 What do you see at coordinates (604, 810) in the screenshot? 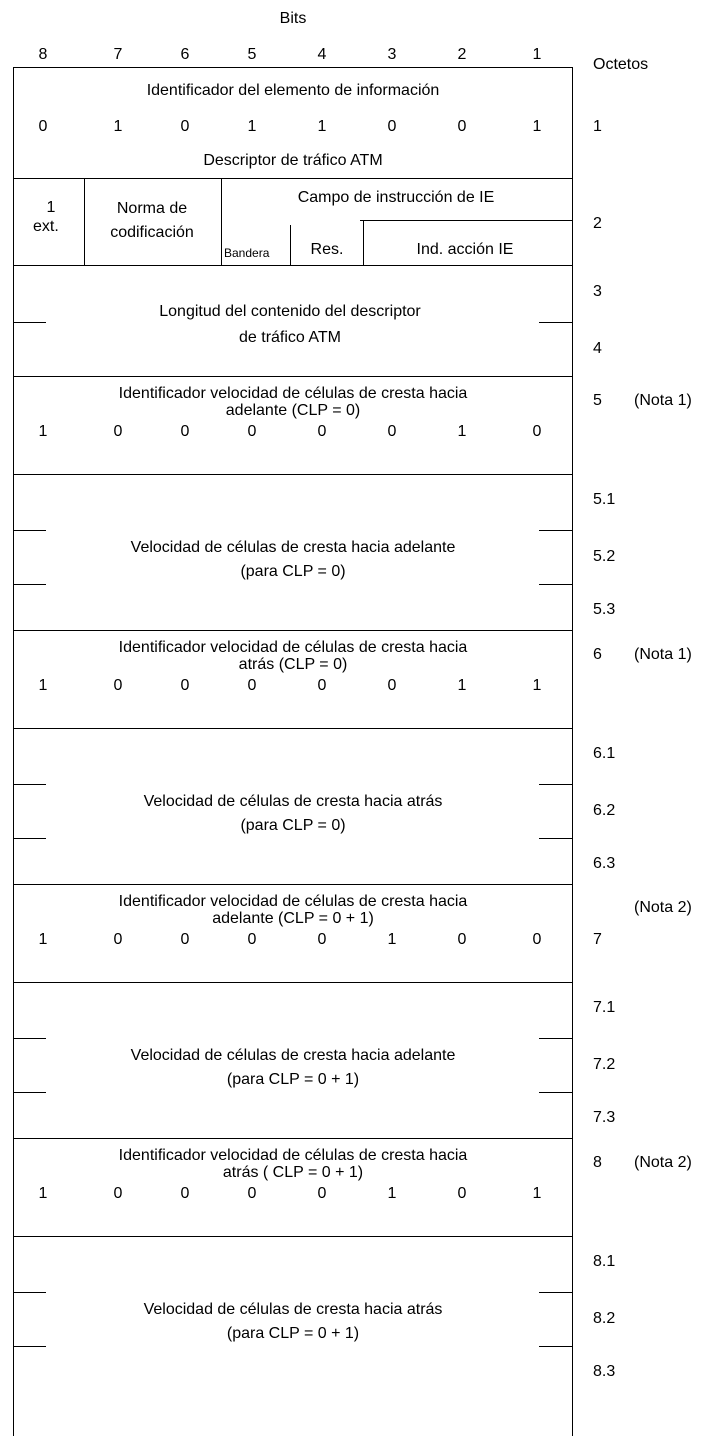
I see `octet-number: 6.2` at bounding box center [604, 810].